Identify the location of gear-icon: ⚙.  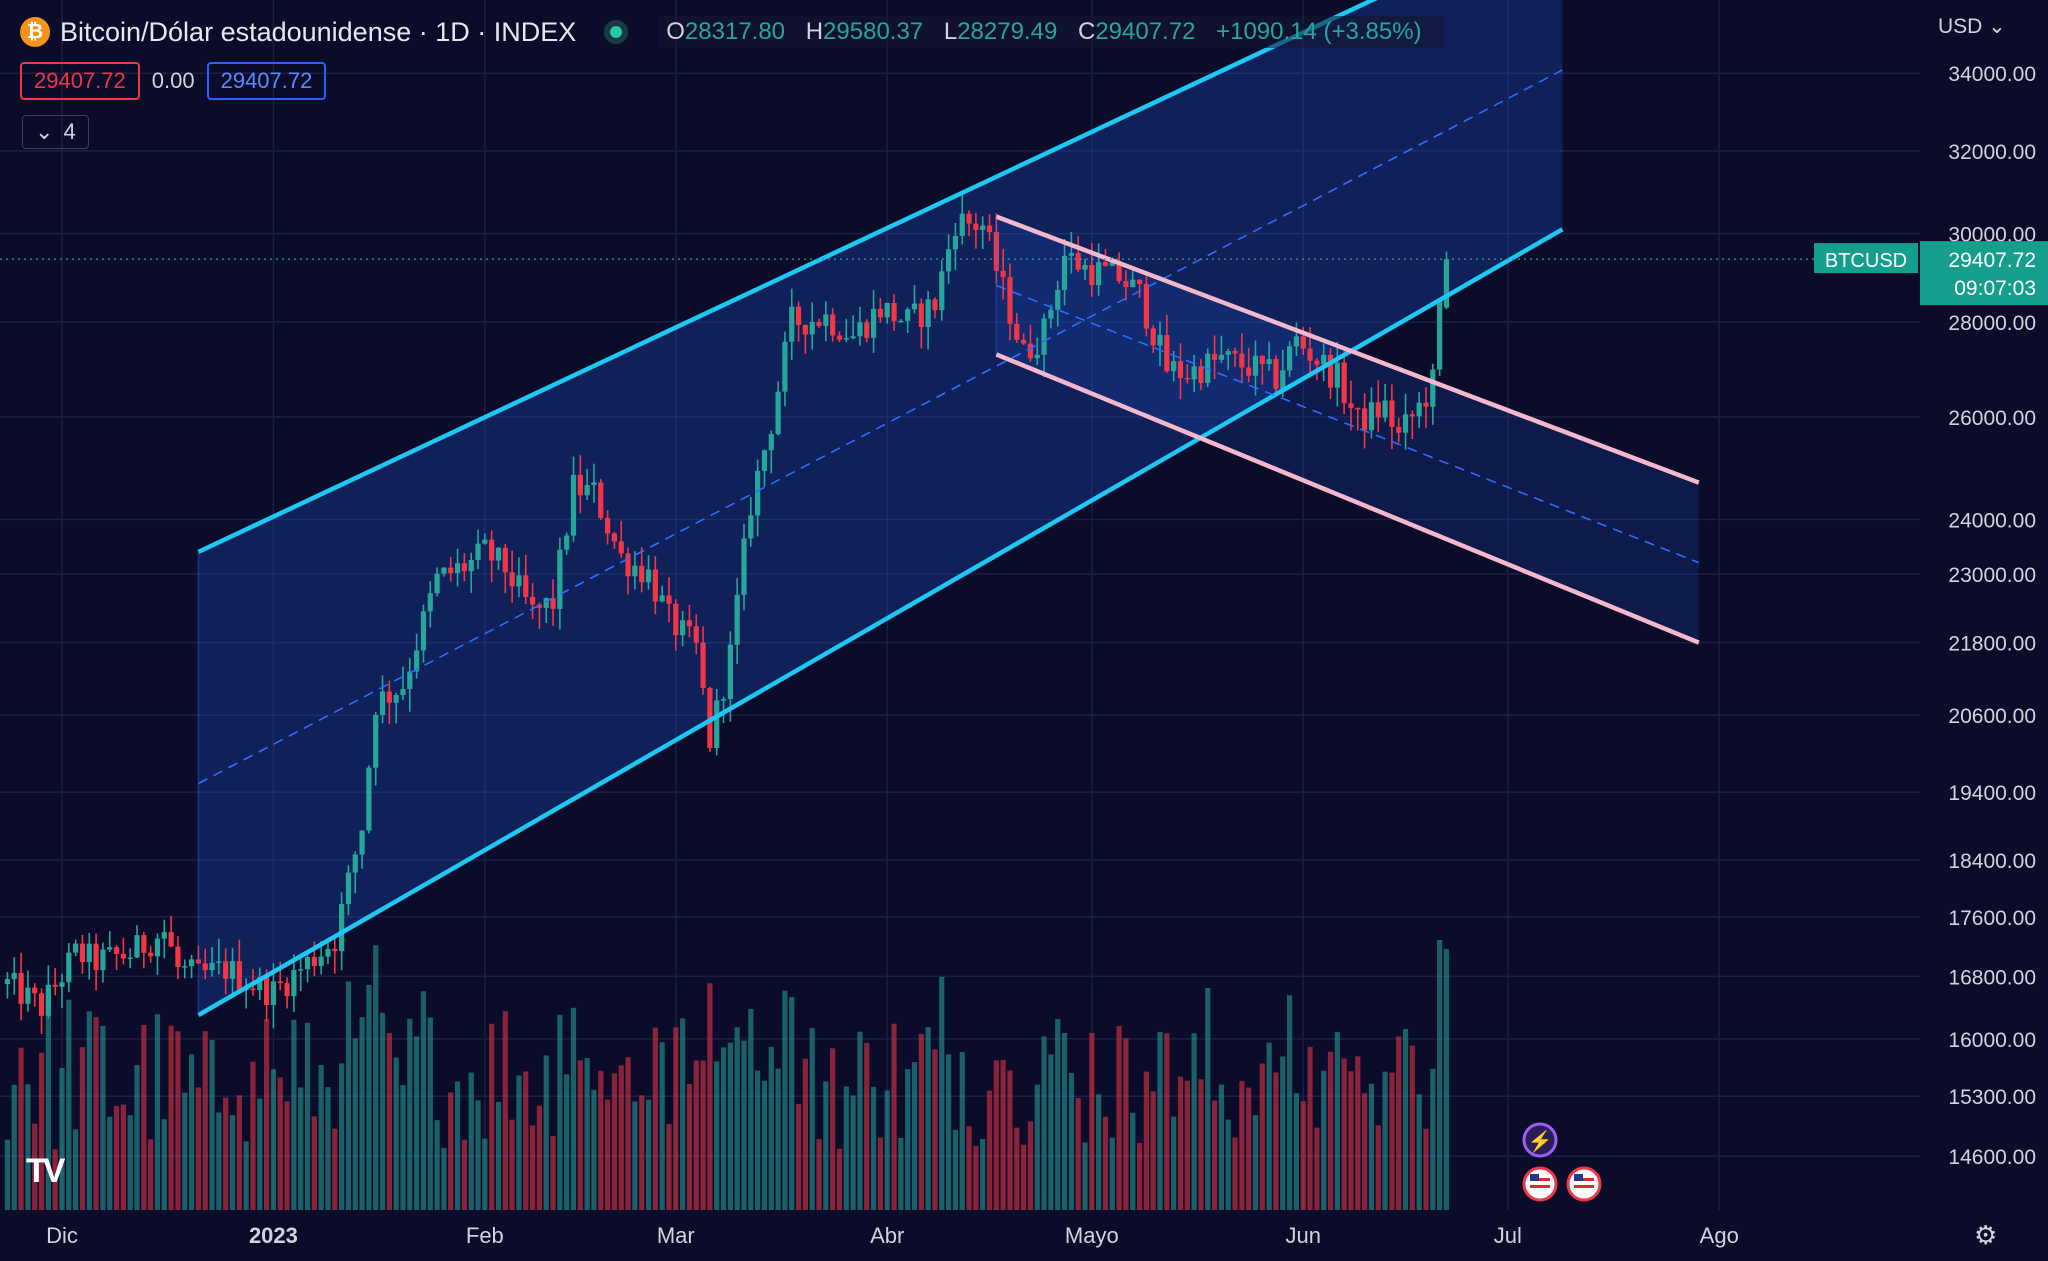
(1986, 1235).